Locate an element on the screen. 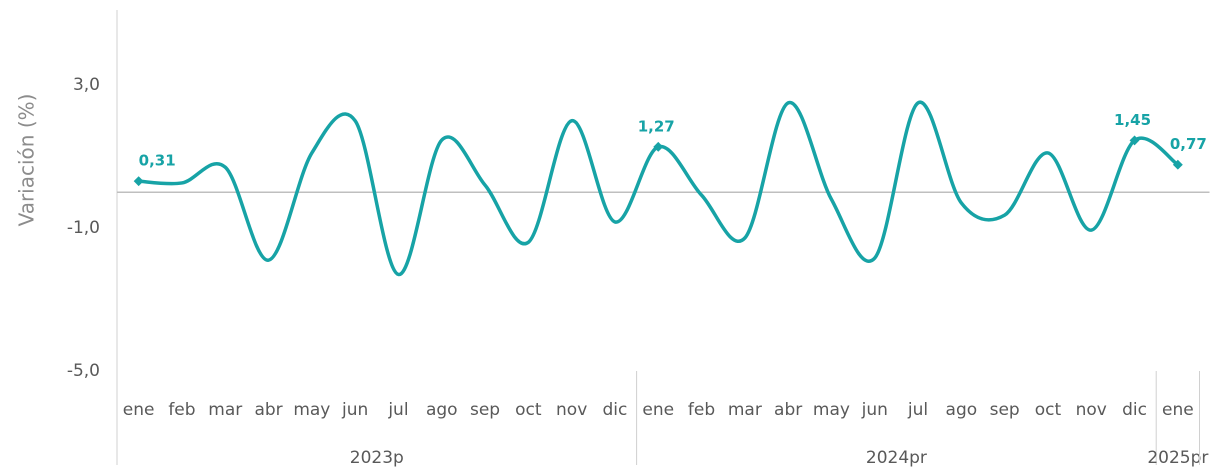  group-label: 2024pr is located at coordinates (896, 458).